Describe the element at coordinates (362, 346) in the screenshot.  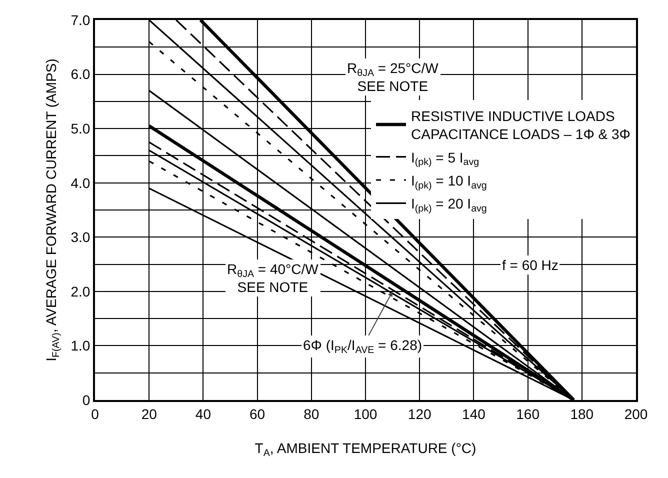
I see `annotation: 6Φ (I$_{PK}$/I$_{AVE}$ = 6.28)` at that location.